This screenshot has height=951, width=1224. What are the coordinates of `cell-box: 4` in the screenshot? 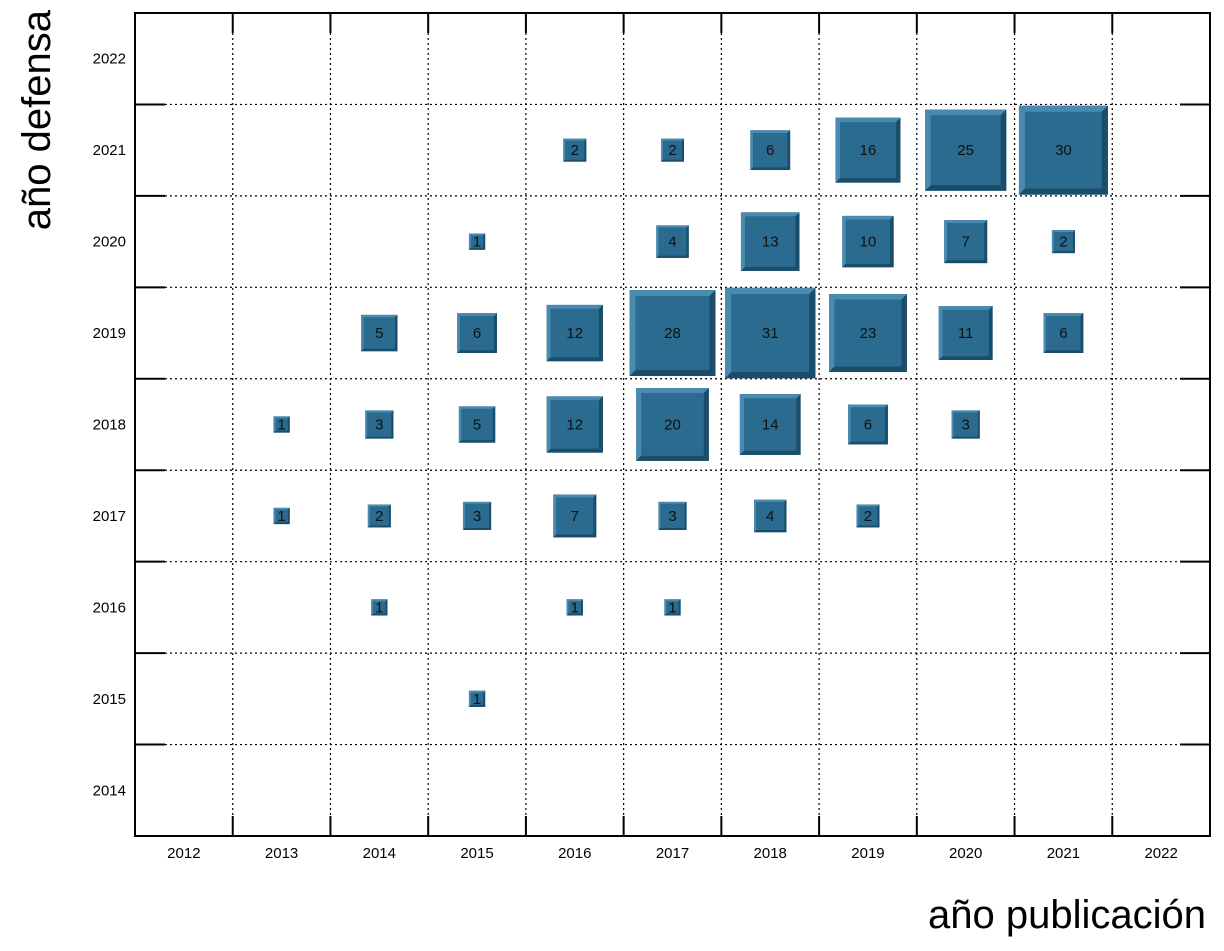 It's located at (672, 241).